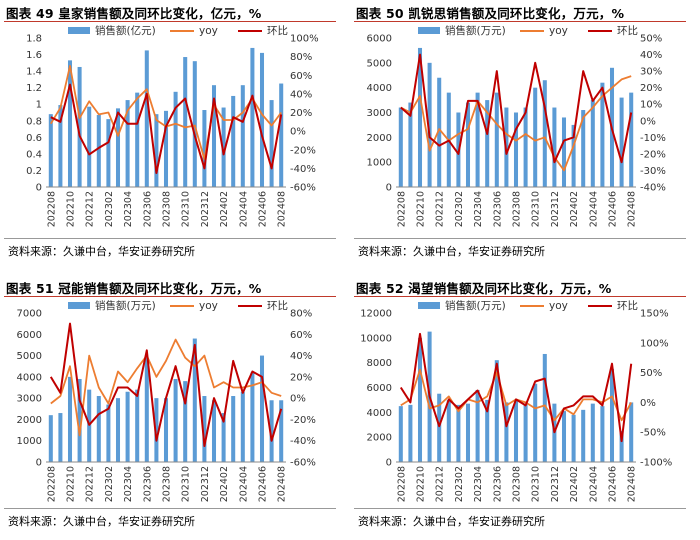 This screenshot has width=700, height=540. I want to click on yoy-line, so click(516, 123).